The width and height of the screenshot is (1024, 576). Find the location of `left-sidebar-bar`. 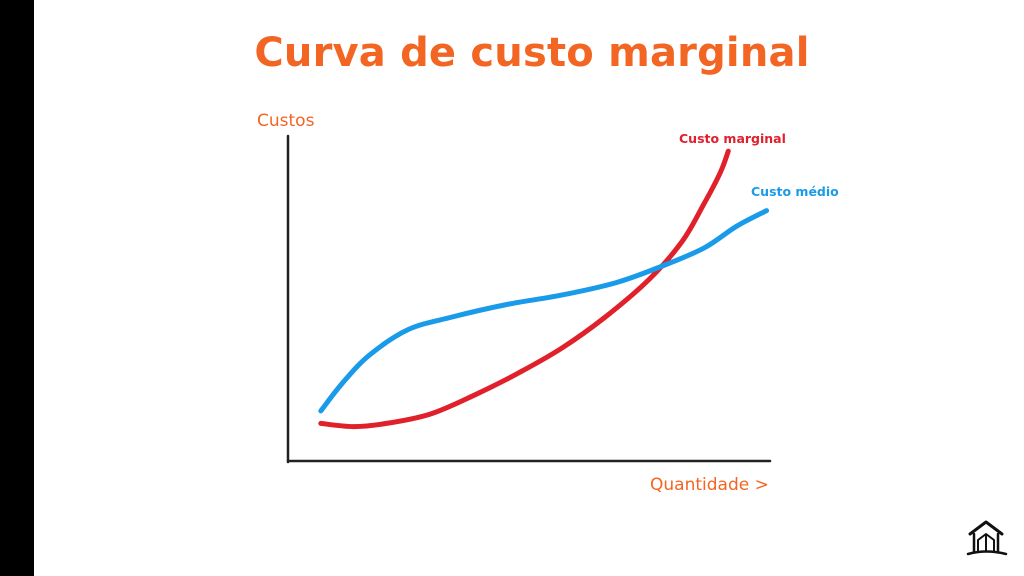

left-sidebar-bar is located at coordinates (17, 288).